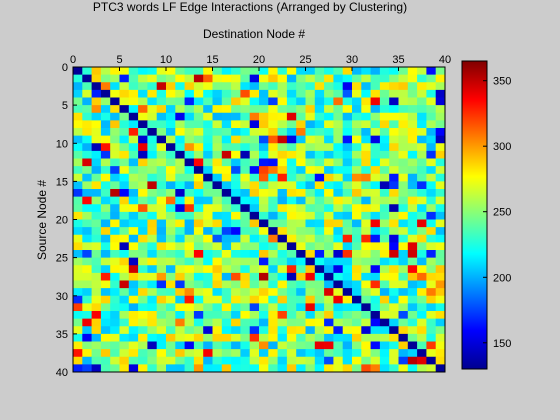 The width and height of the screenshot is (560, 420). Describe the element at coordinates (119, 60) in the screenshot. I see `x-tick-label: 5` at that location.